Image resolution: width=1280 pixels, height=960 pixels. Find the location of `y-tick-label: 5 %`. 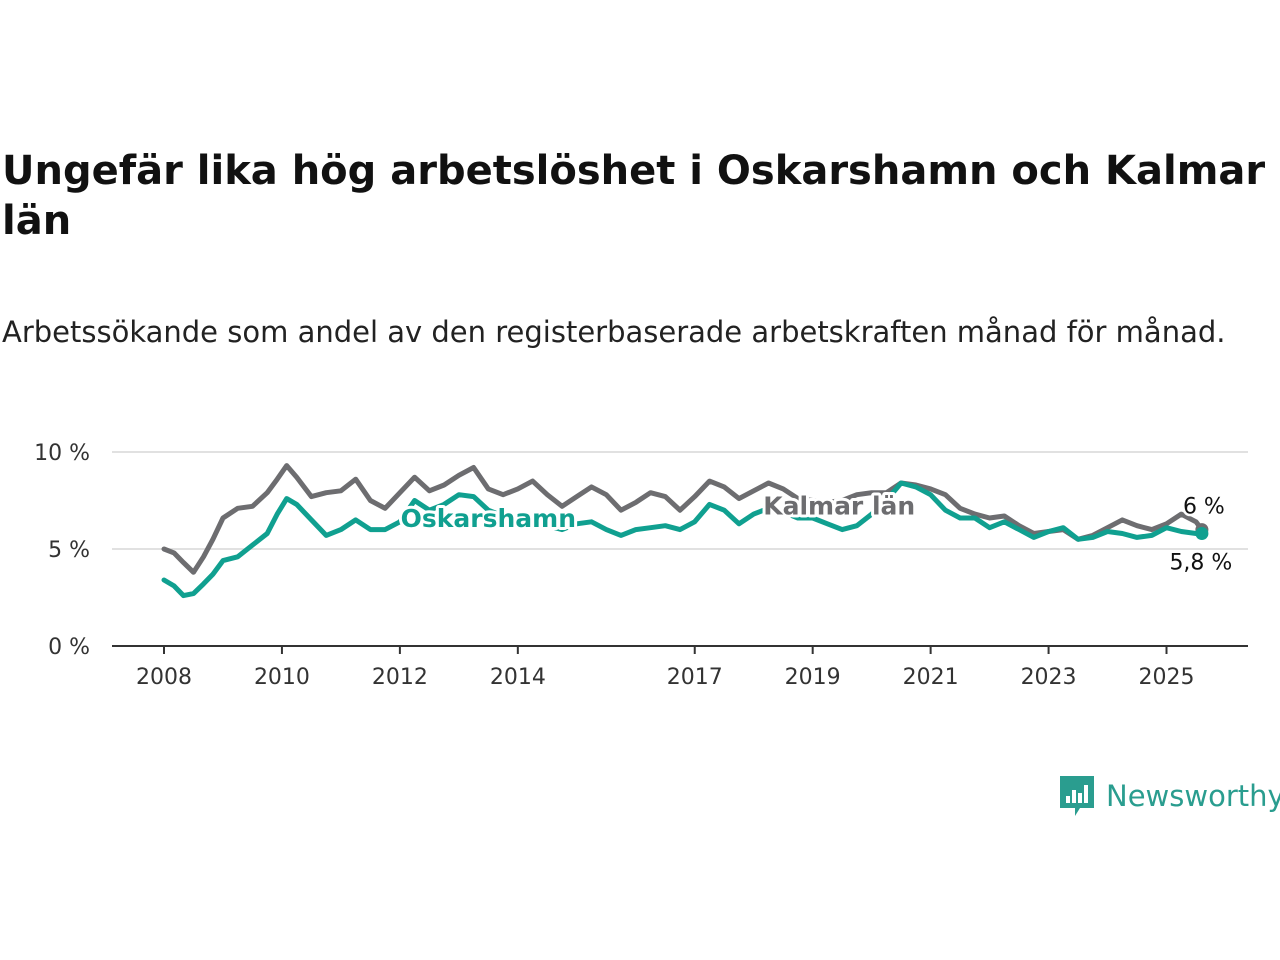

y-tick-label: 5 % is located at coordinates (69, 550).